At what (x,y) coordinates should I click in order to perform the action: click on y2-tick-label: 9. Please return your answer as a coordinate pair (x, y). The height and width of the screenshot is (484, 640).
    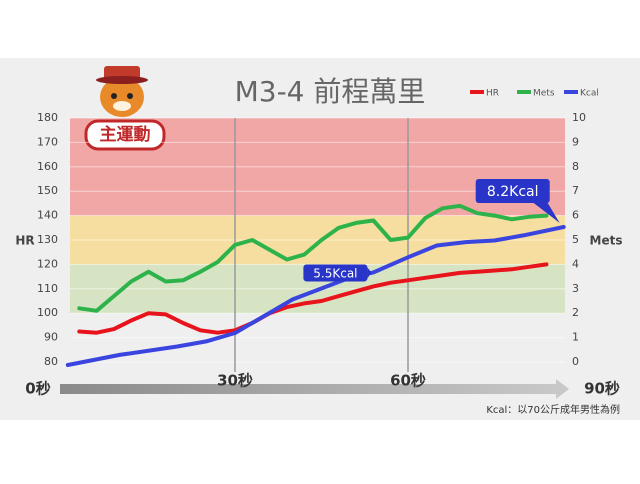
    Looking at the image, I should click on (575, 141).